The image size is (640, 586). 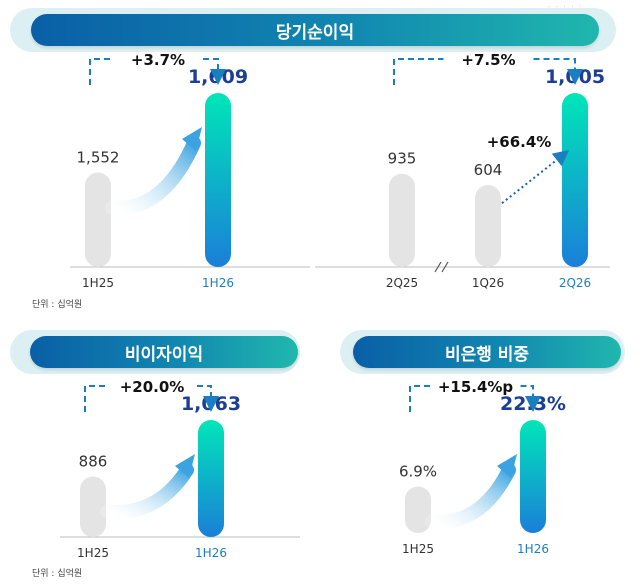 What do you see at coordinates (153, 175) in the screenshot?
I see `net-income-half-growth-arrow` at bounding box center [153, 175].